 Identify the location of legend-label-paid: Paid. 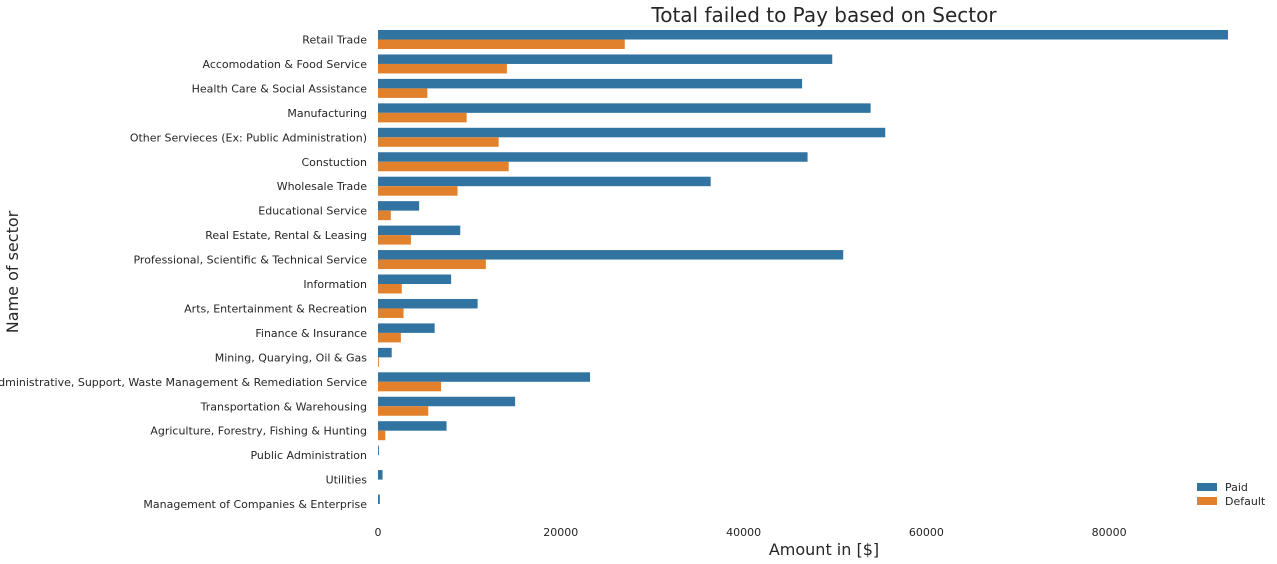
(1236, 487).